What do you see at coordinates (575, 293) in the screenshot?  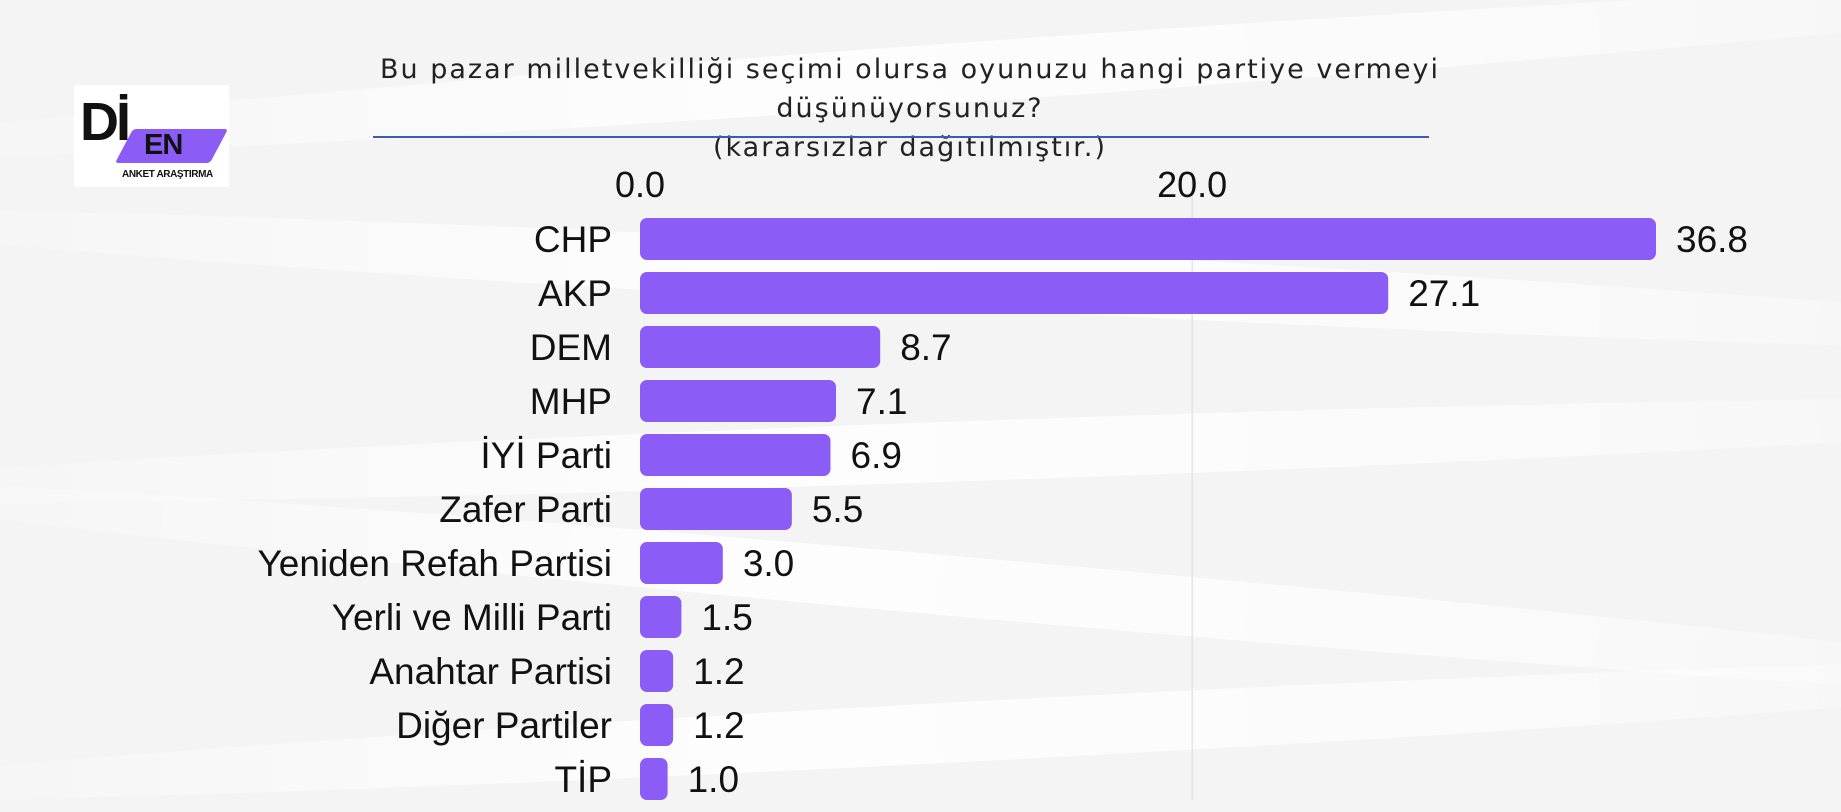 I see `category-label: AKP` at bounding box center [575, 293].